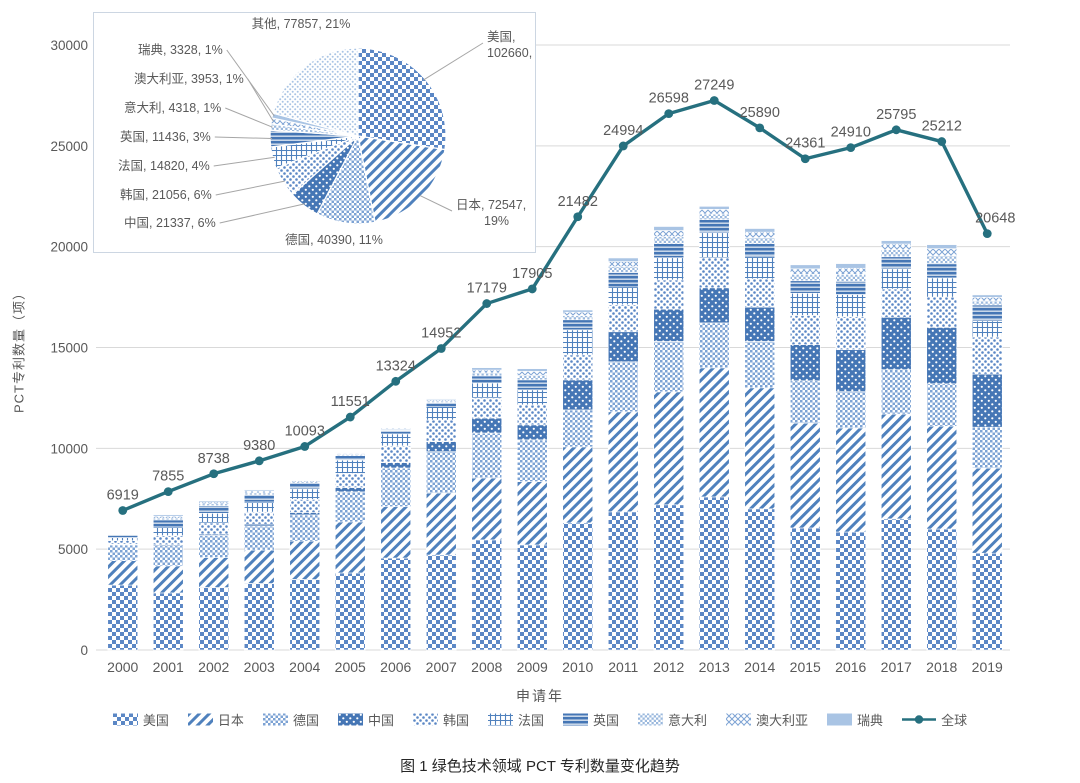  I want to click on pie-label: 韩国, 21056, 6%, so click(166, 194).